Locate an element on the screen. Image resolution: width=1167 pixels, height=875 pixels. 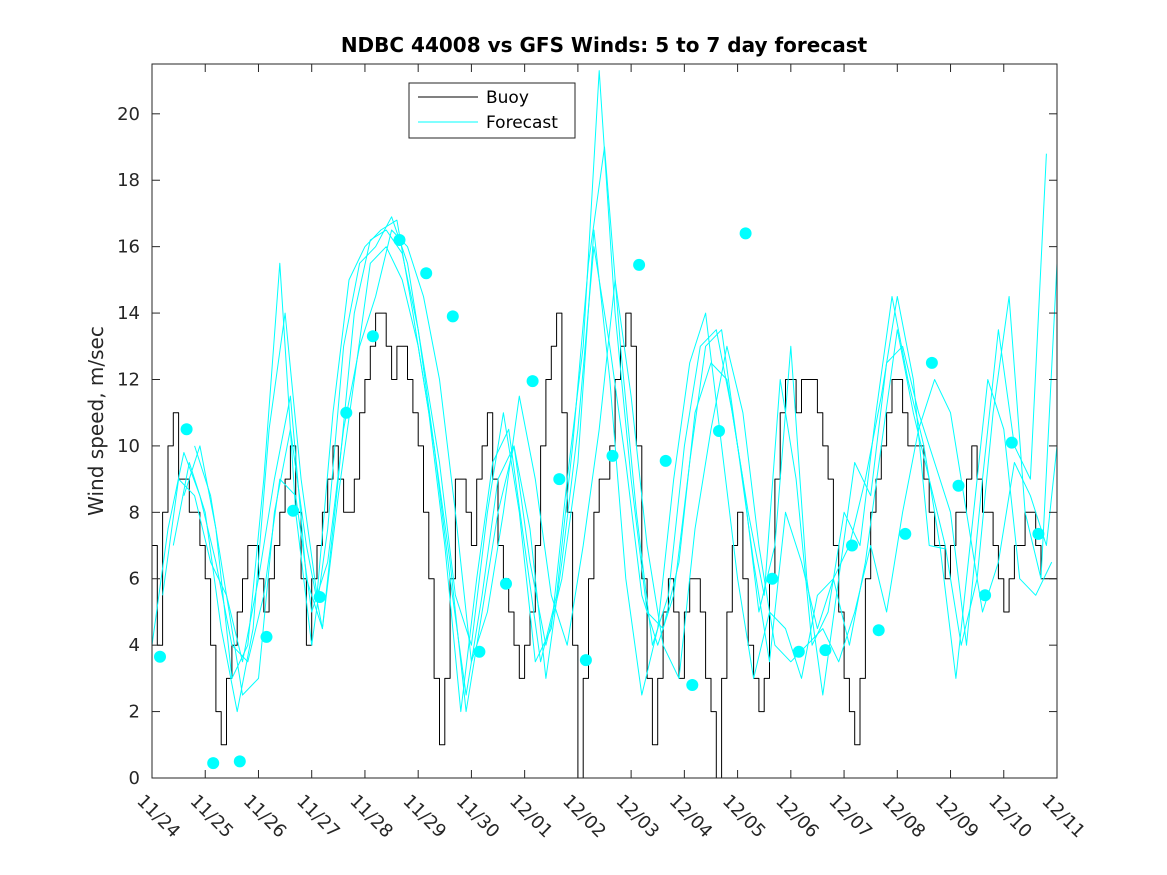
legend-forecast-label: Forecast is located at coordinates (522, 123).